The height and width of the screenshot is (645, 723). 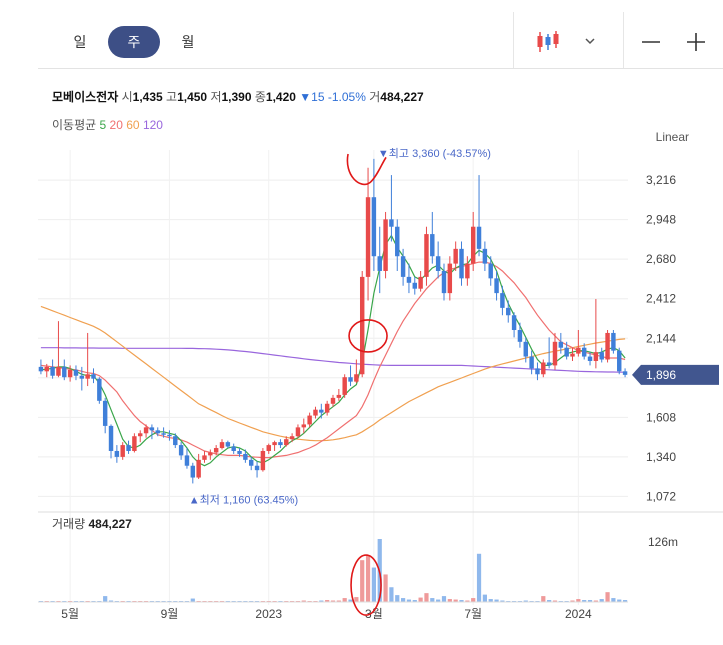 I want to click on low-label: 저, so click(x=216, y=97).